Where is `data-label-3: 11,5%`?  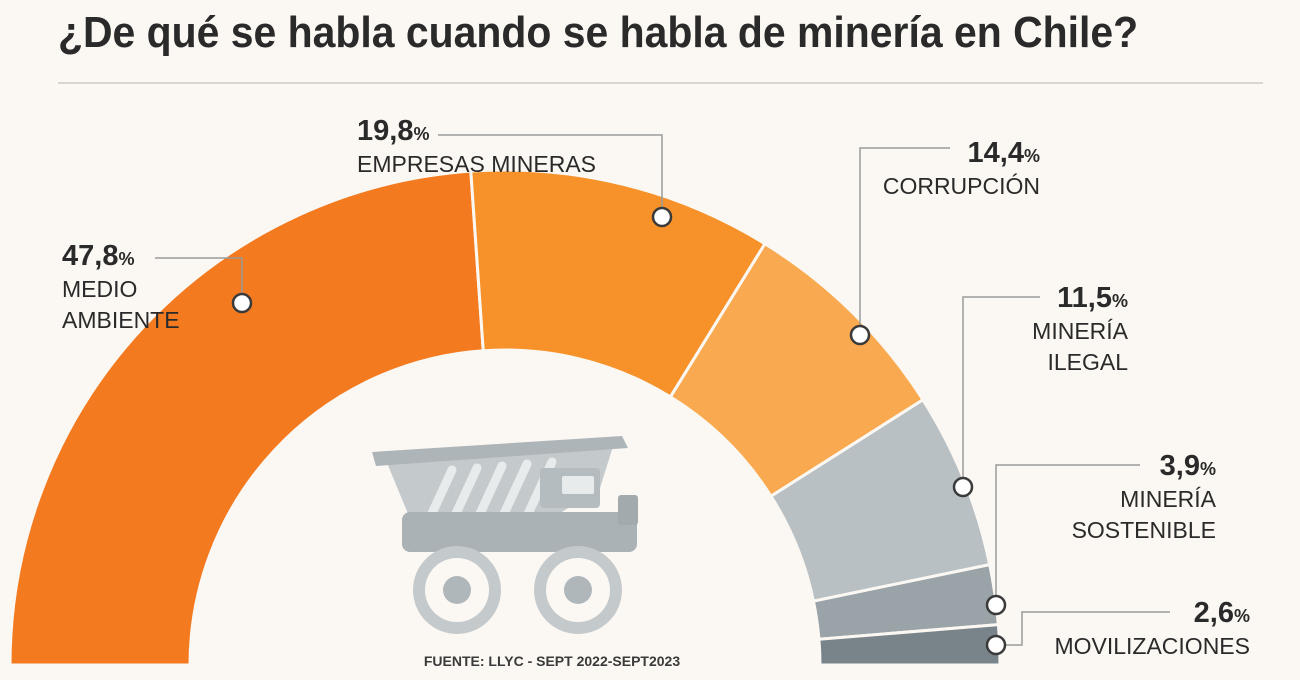 data-label-3: 11,5% is located at coordinates (1092, 298).